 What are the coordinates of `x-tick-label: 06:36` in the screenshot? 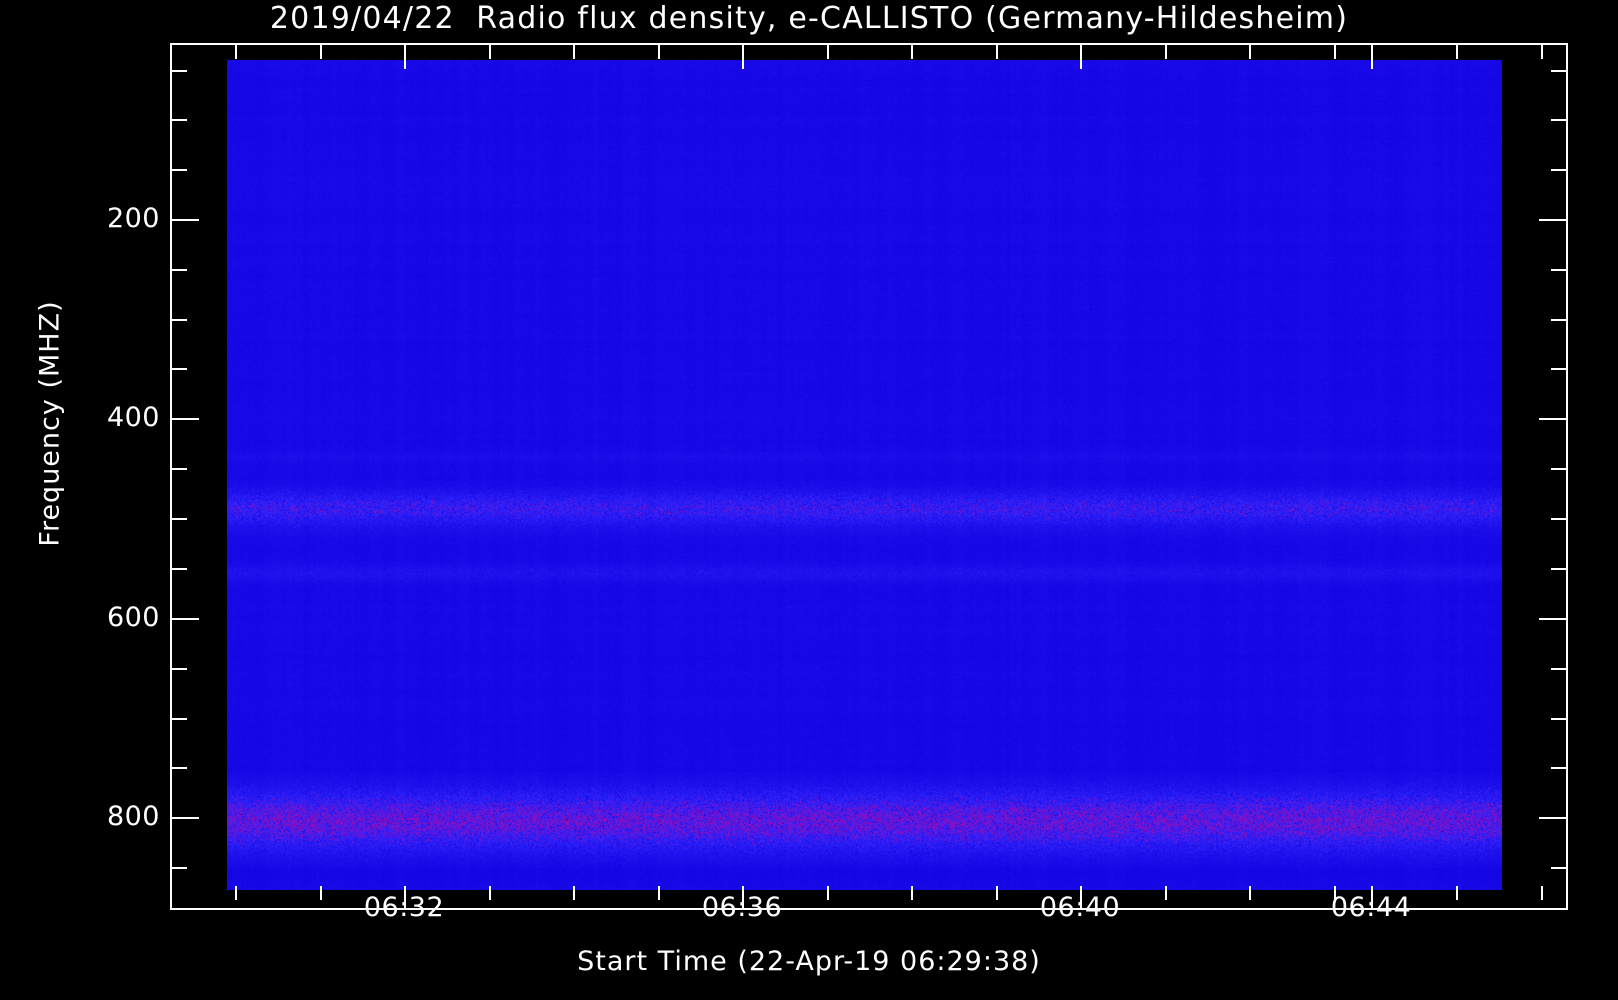 It's located at (742, 907).